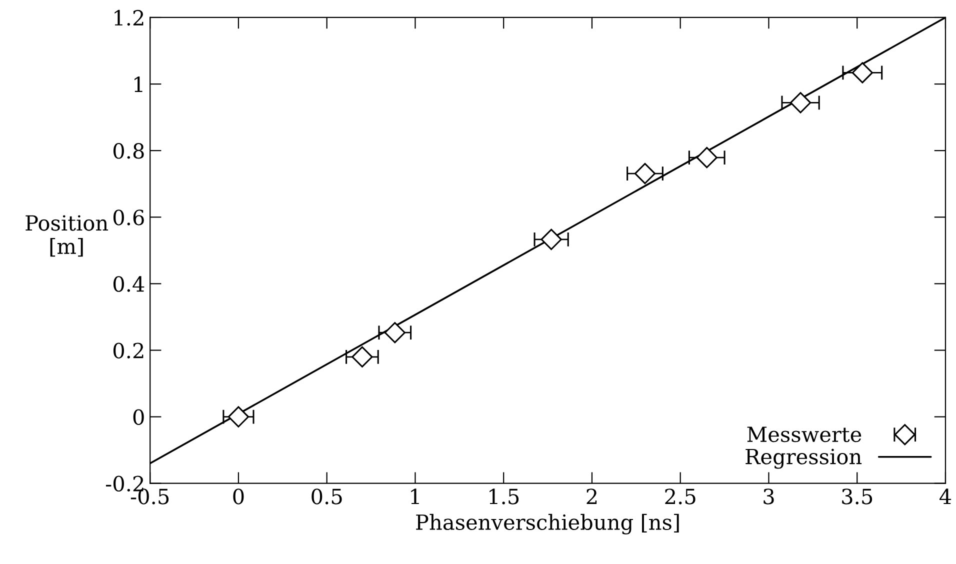  Describe the element at coordinates (857, 496) in the screenshot. I see `x-tick-label: 3.5` at that location.